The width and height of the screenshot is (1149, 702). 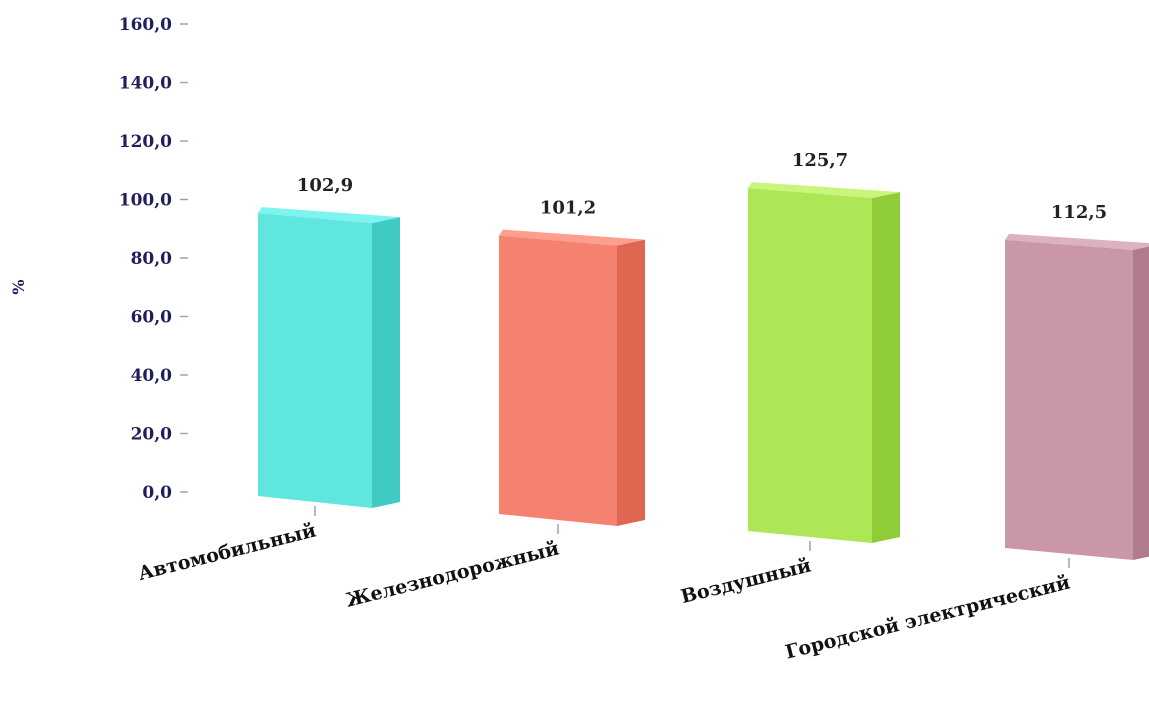 I want to click on y-tick-label: 120,0, so click(x=145, y=142).